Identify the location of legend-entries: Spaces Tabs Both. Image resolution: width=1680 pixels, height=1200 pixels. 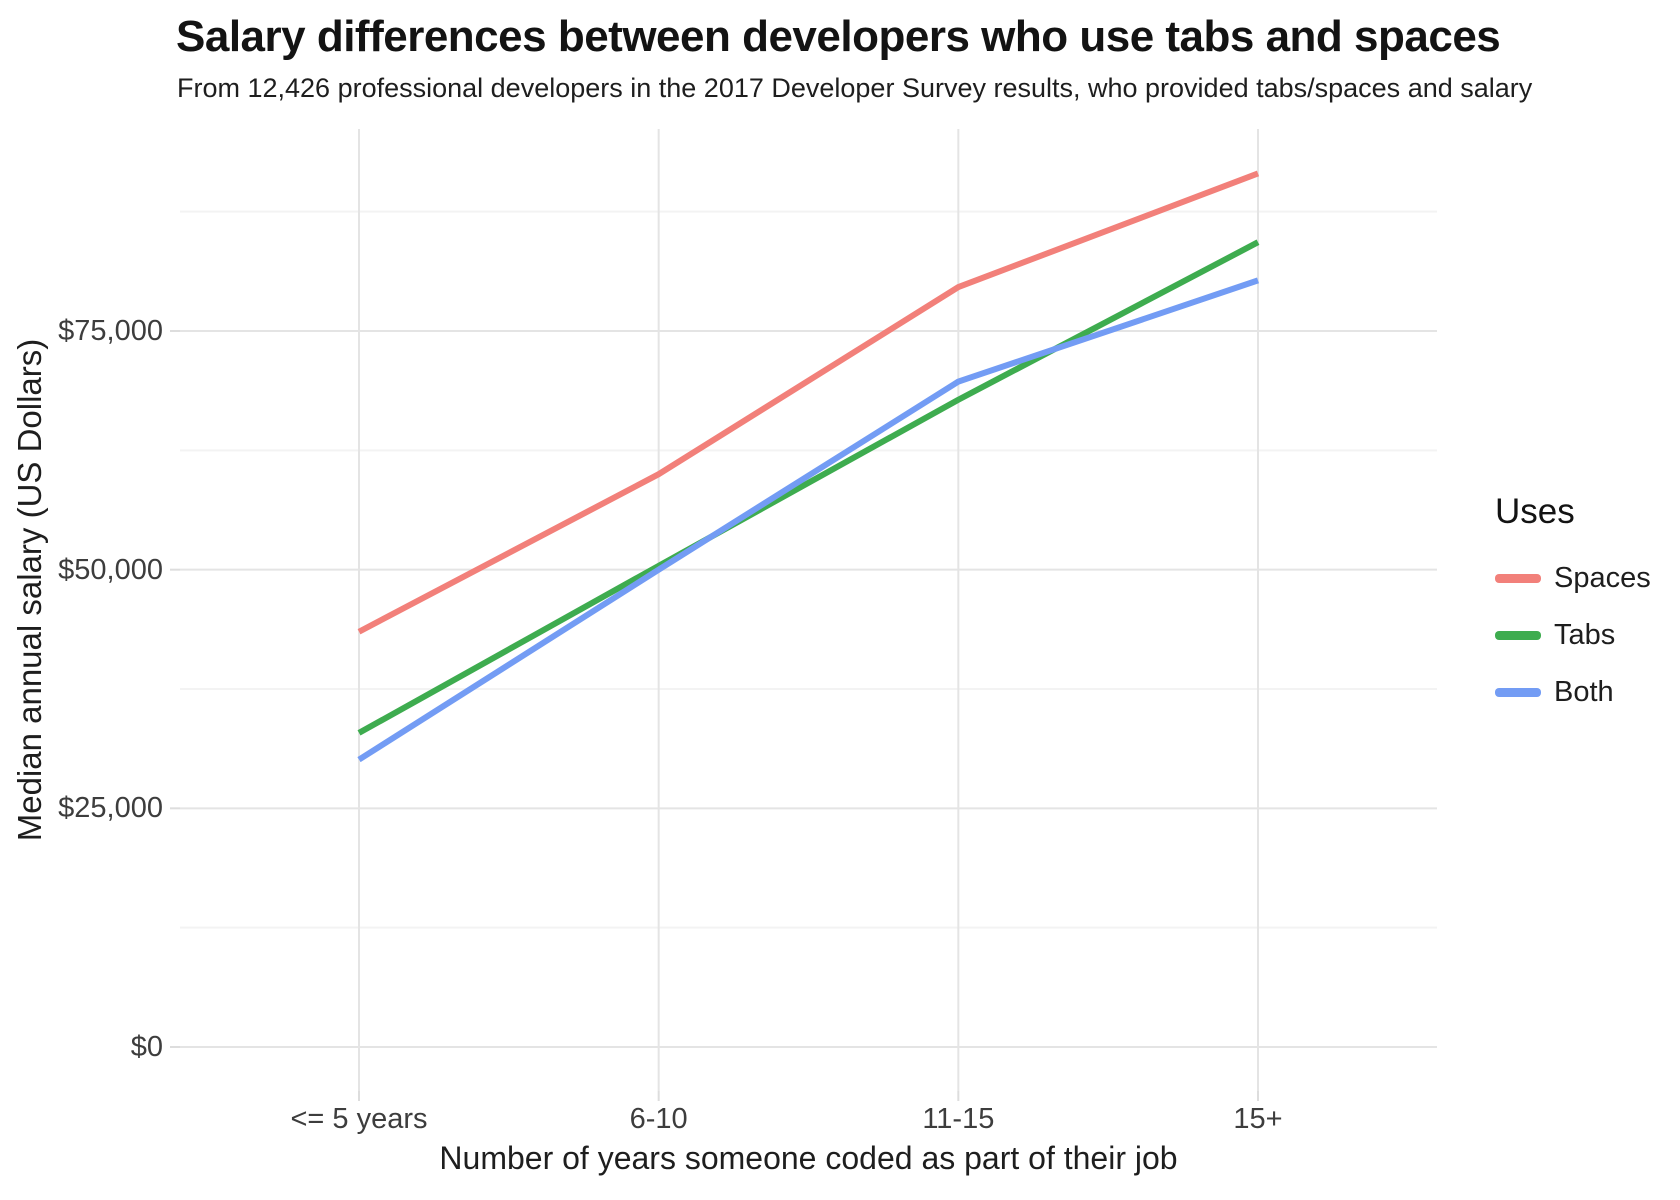
(1573, 635).